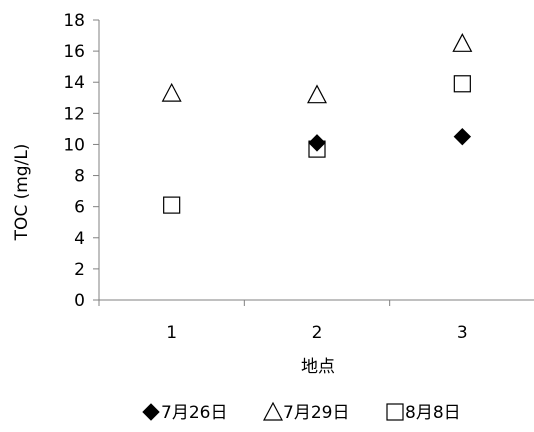  I want to click on x-tick-label: 1, so click(171, 333).